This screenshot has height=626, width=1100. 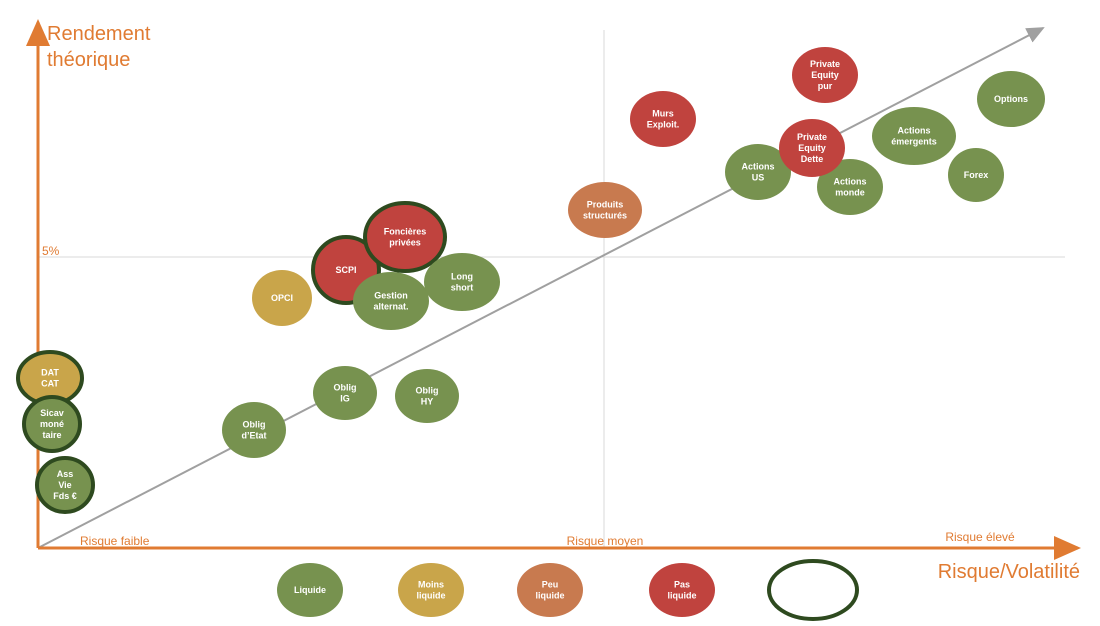 I want to click on asset-node-label: monde, so click(x=850, y=193).